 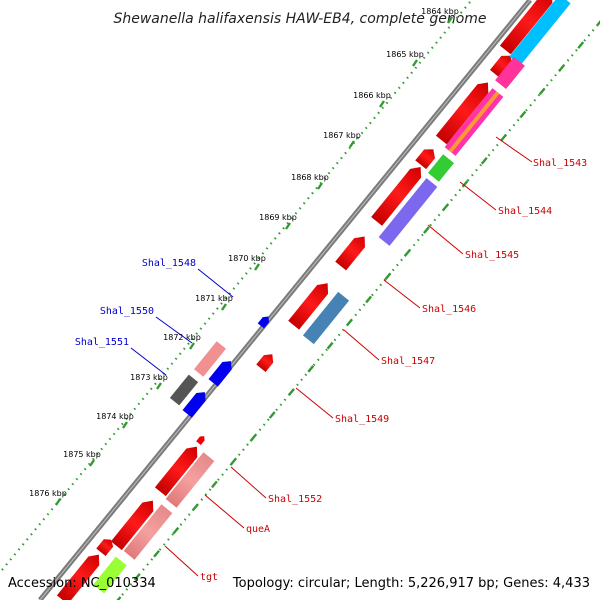 I want to click on accession-text: Accession: NC_010334, so click(x=82, y=583).